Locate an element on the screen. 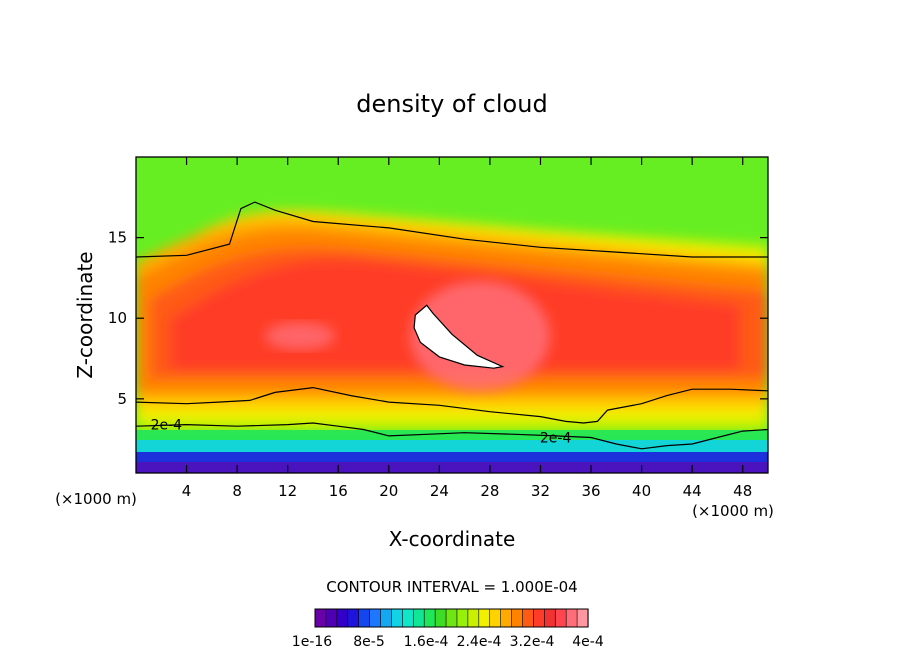 Image resolution: width=904 pixels, height=654 pixels. colorbar-tick-label: 8e-5 is located at coordinates (368, 642).